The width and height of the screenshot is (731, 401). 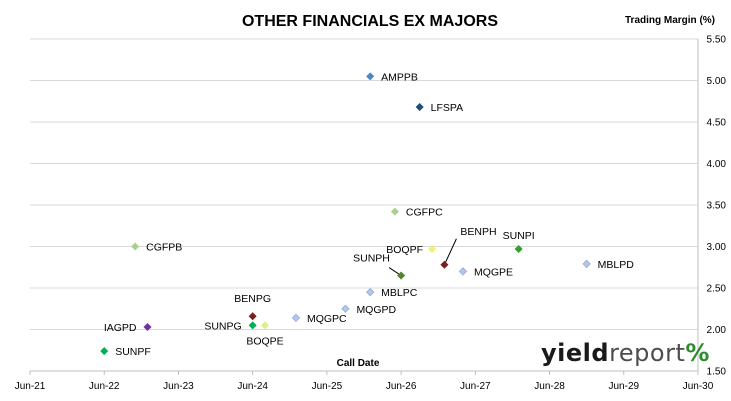 I want to click on x-tick-label: Jun-25, so click(x=327, y=386).